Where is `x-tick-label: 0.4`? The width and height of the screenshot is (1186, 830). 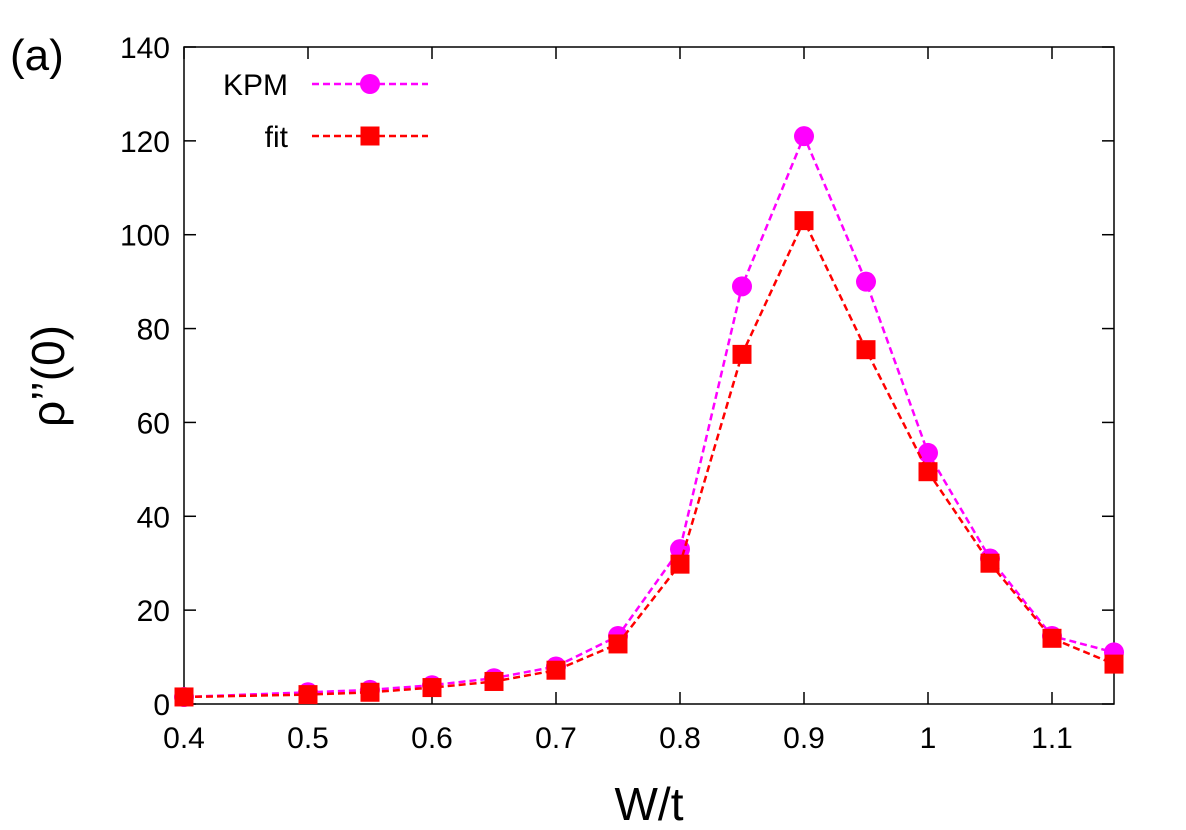
x-tick-label: 0.4 is located at coordinates (184, 738).